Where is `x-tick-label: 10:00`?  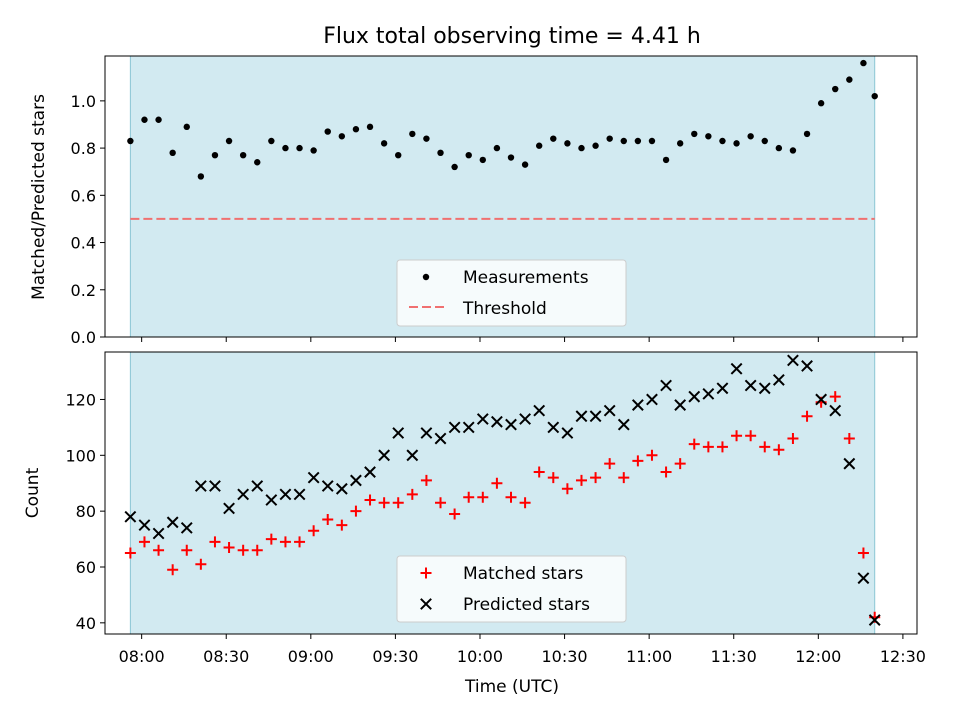 x-tick-label: 10:00 is located at coordinates (480, 656).